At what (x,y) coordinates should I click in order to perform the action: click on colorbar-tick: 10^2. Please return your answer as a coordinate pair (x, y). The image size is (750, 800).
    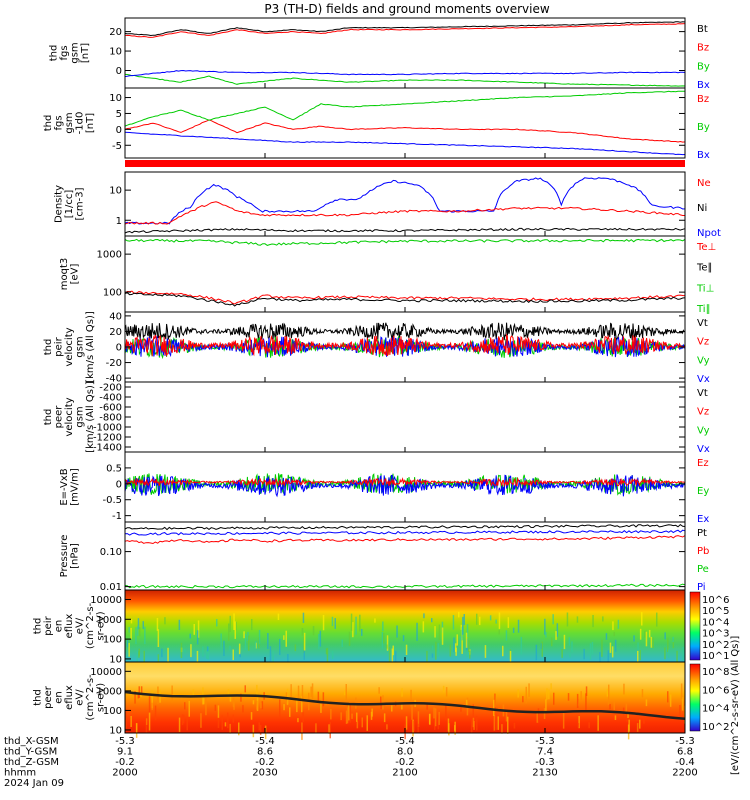
    Looking at the image, I should click on (715, 727).